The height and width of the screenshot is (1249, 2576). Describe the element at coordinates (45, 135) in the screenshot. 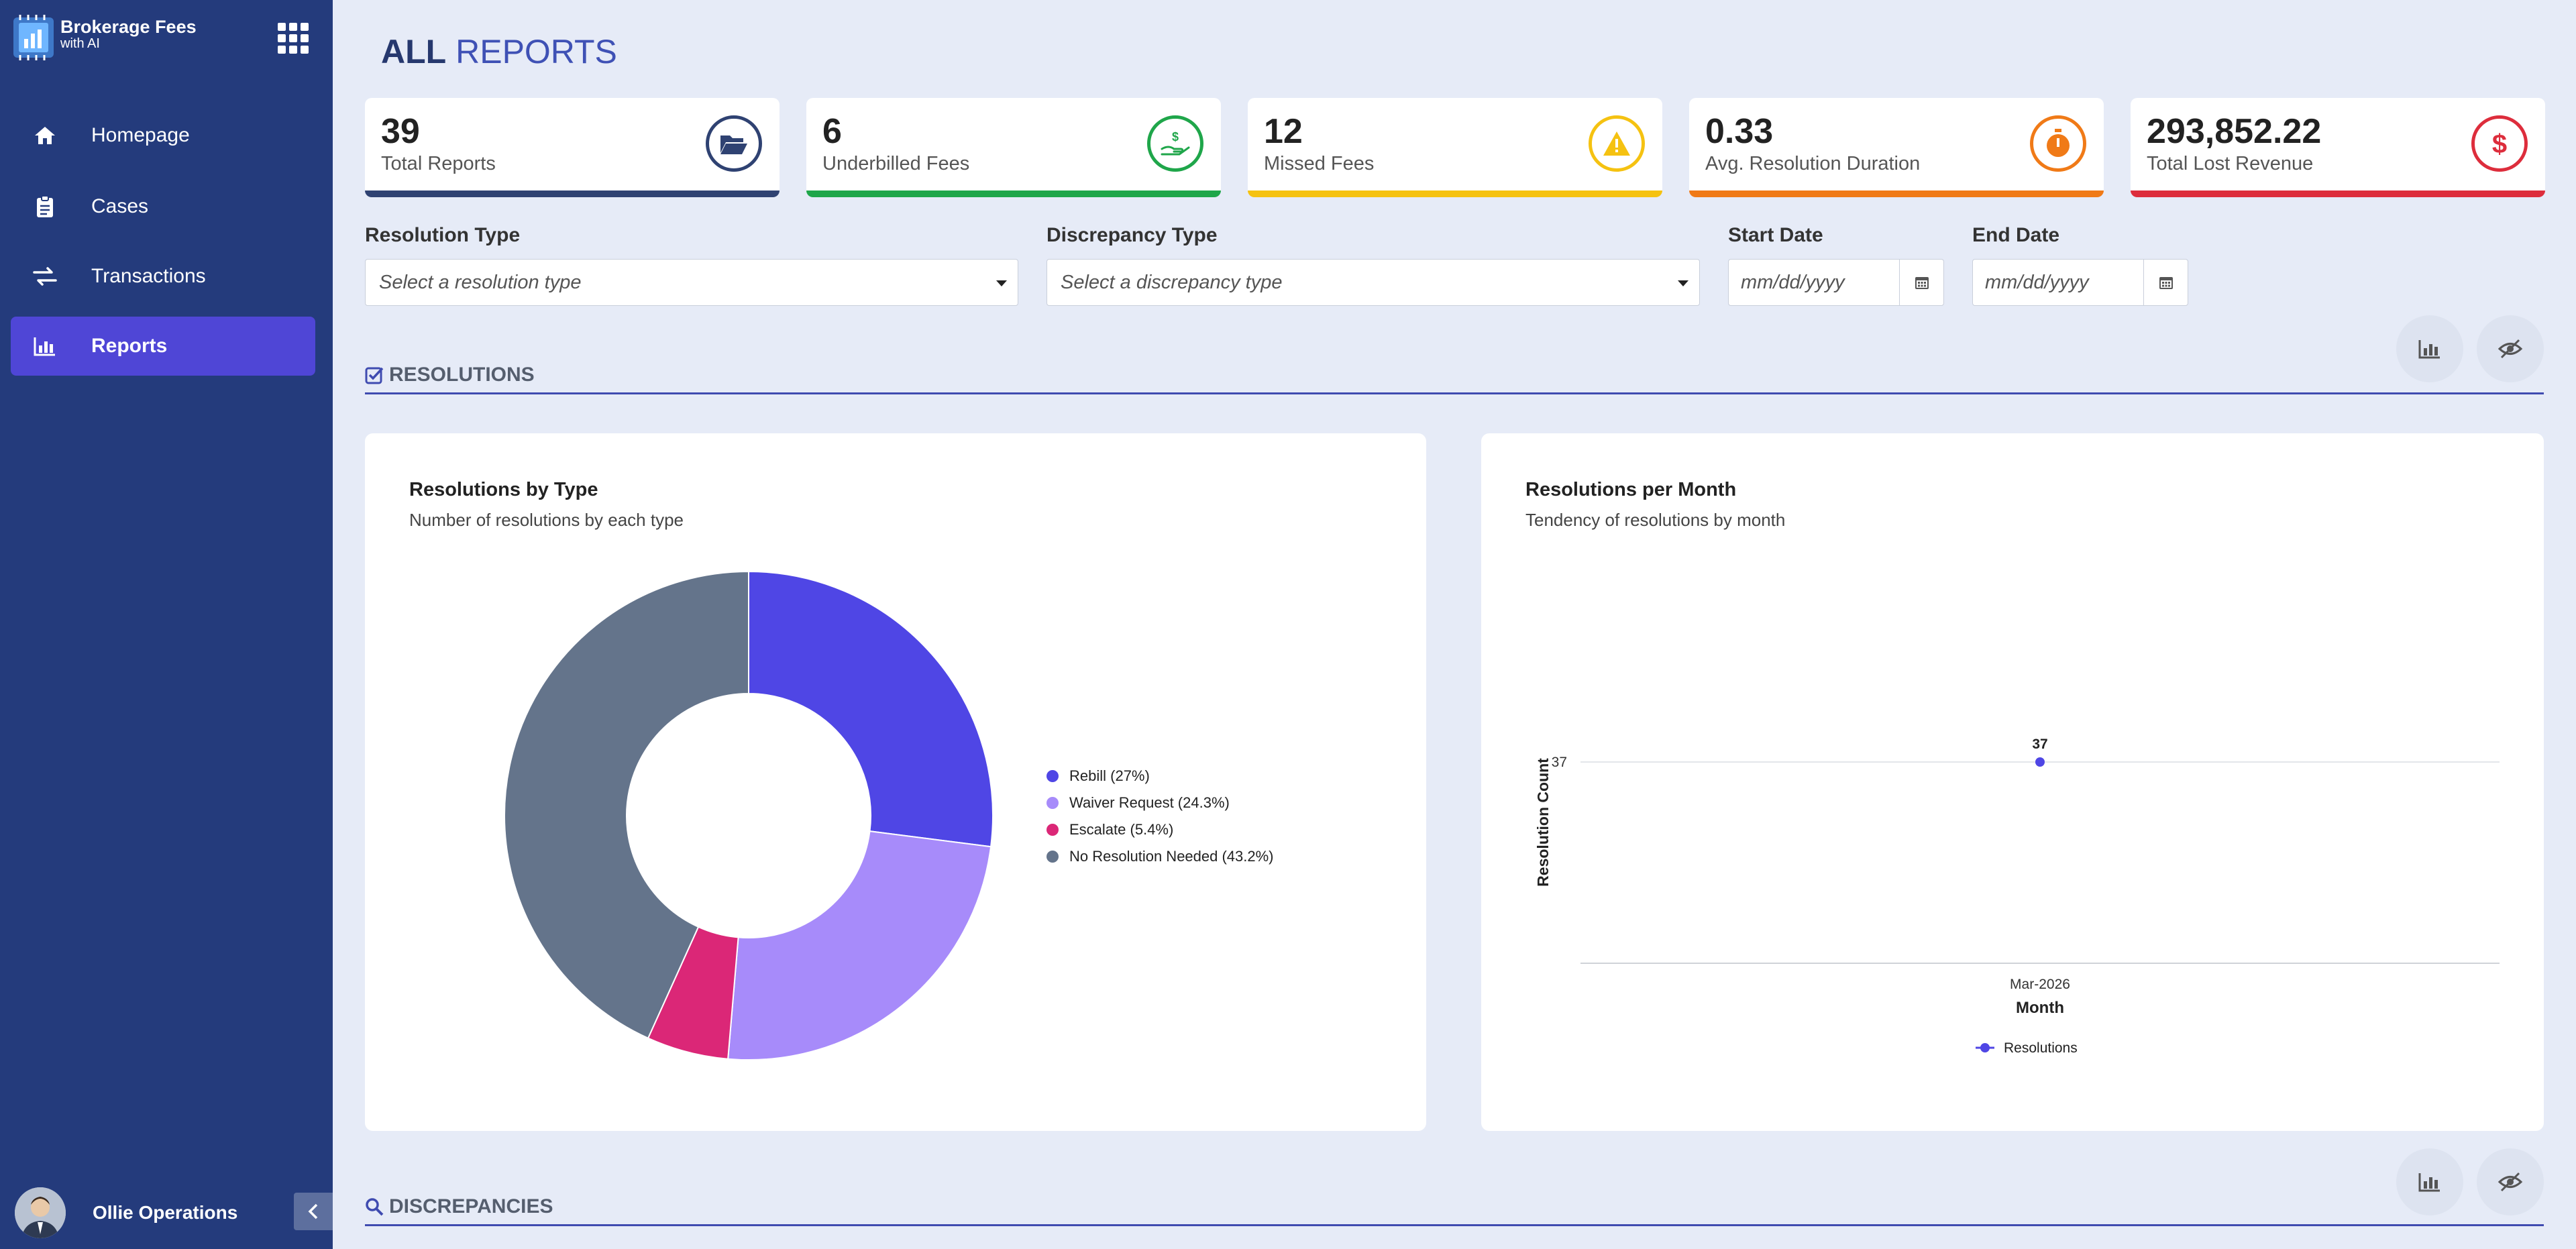

I see `home-icon` at that location.